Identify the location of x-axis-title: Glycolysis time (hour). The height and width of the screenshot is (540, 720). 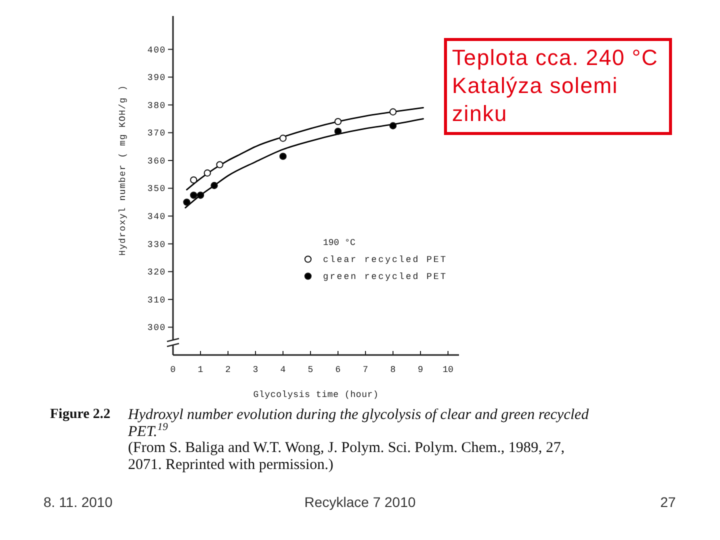
(316, 395).